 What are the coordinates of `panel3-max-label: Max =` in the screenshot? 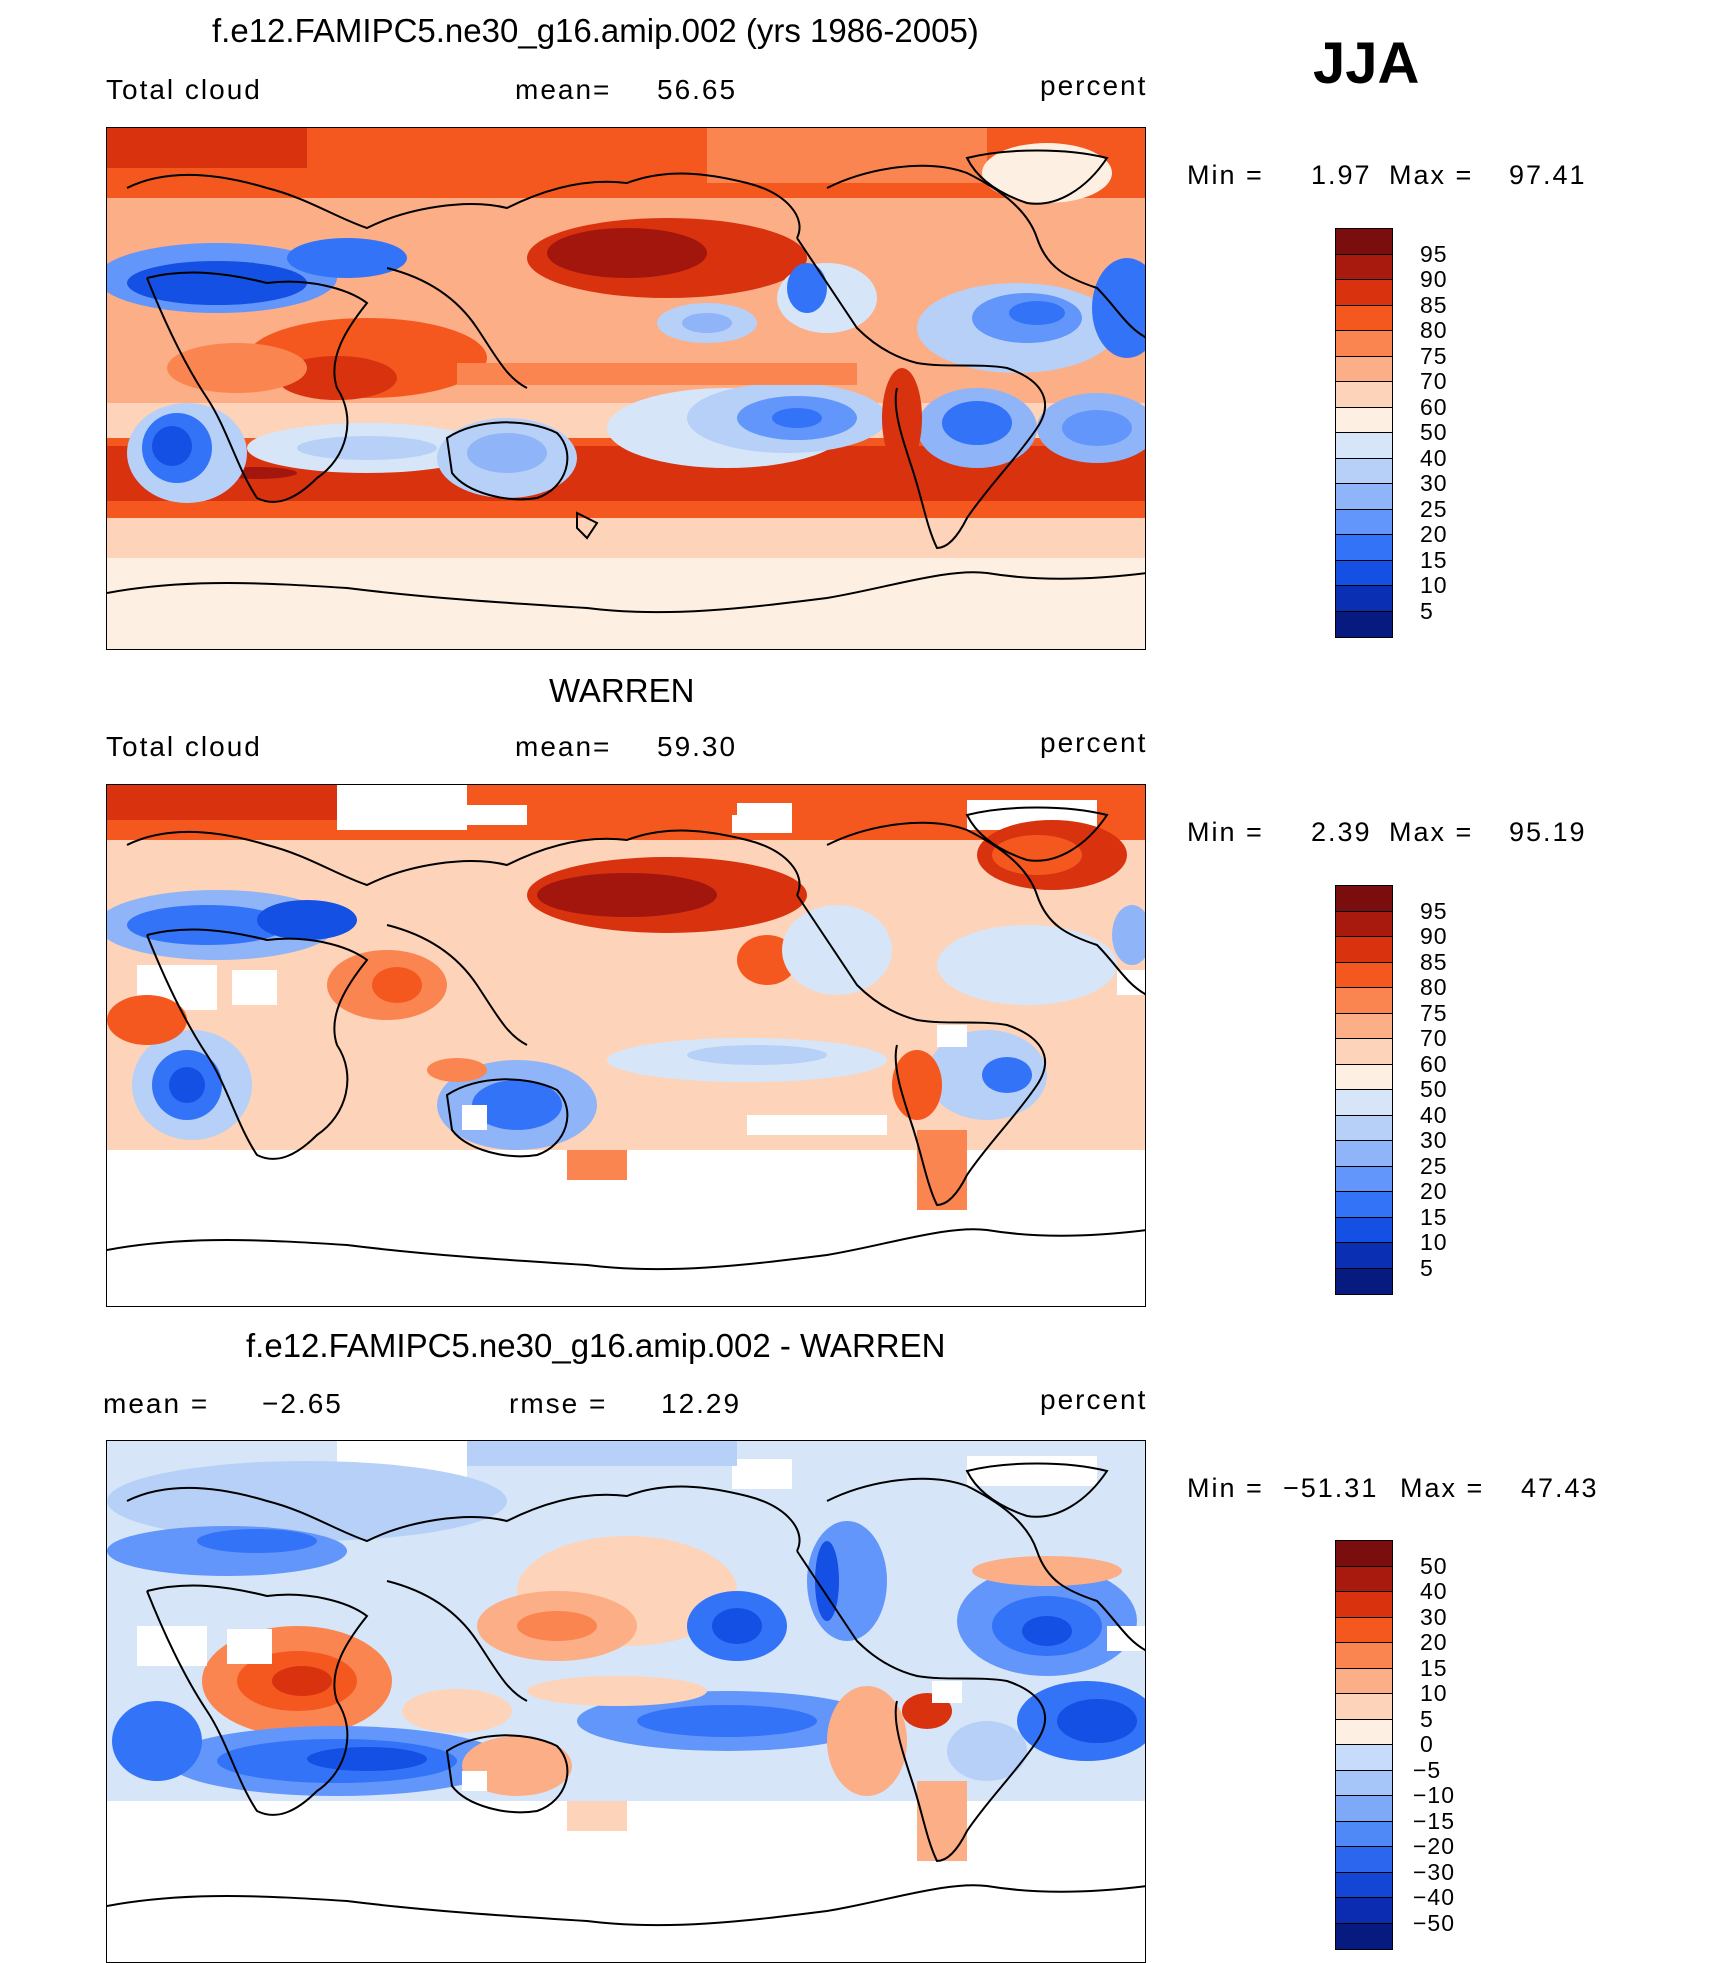 It's located at (1442, 1488).